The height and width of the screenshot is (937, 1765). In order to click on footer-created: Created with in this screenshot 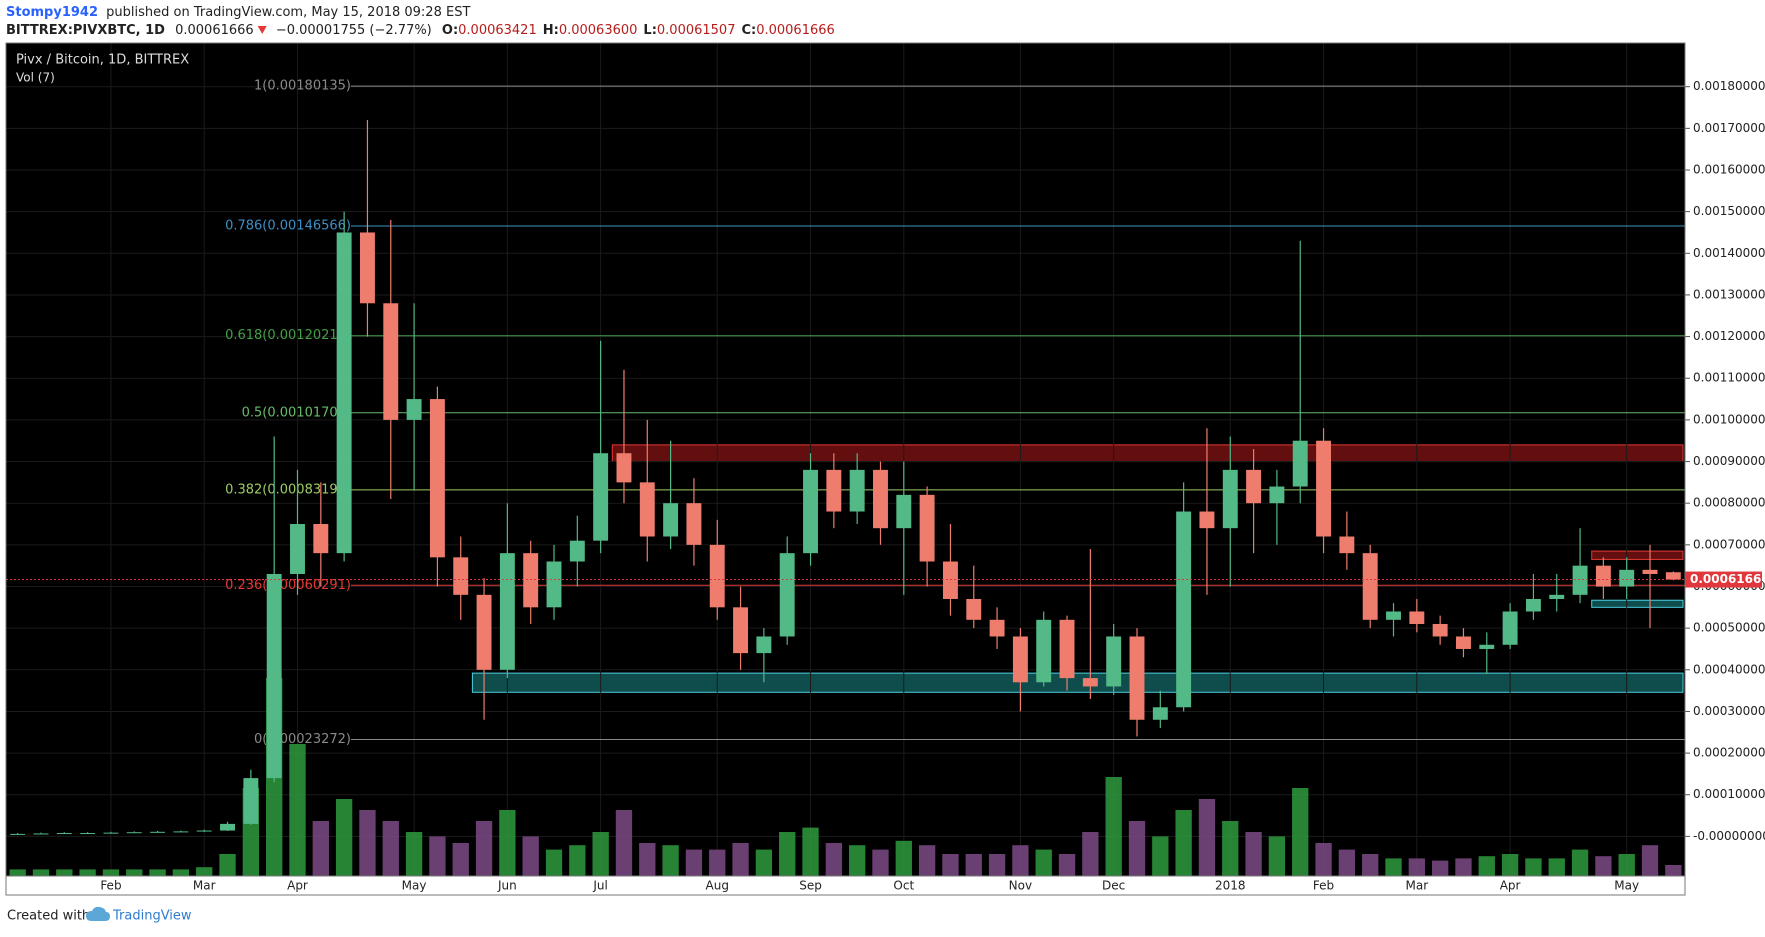, I will do `click(48, 916)`.